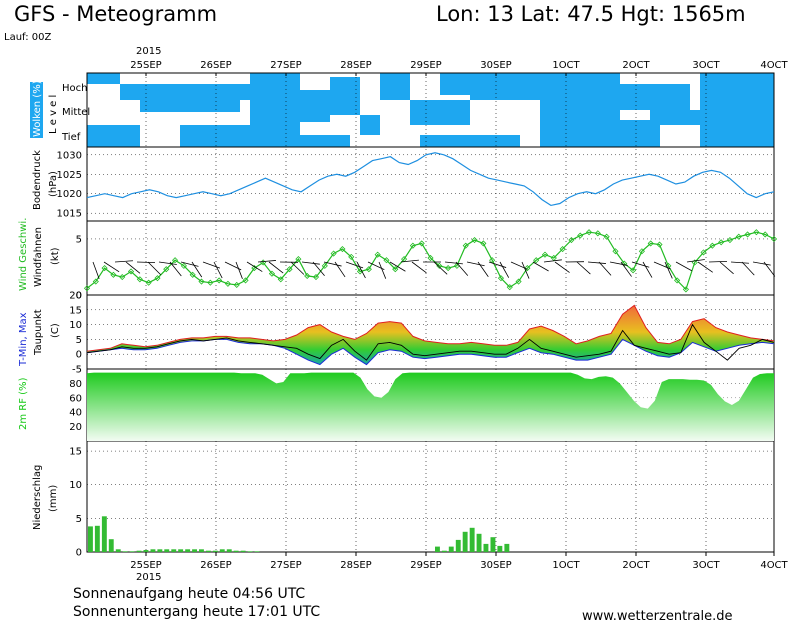 This screenshot has height=625, width=800. I want to click on x-tick-label-bottom: 2OCT, so click(636, 565).